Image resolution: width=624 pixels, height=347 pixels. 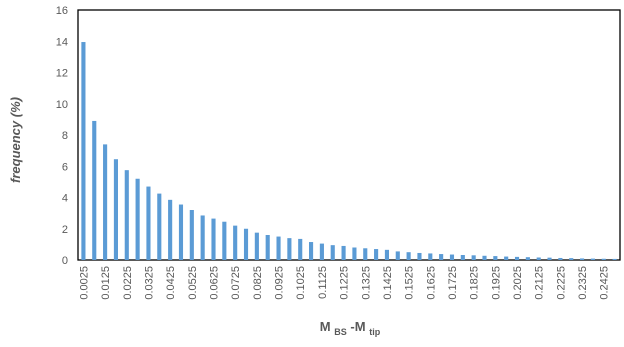 I want to click on y-tick-label: 4, so click(x=65, y=199).